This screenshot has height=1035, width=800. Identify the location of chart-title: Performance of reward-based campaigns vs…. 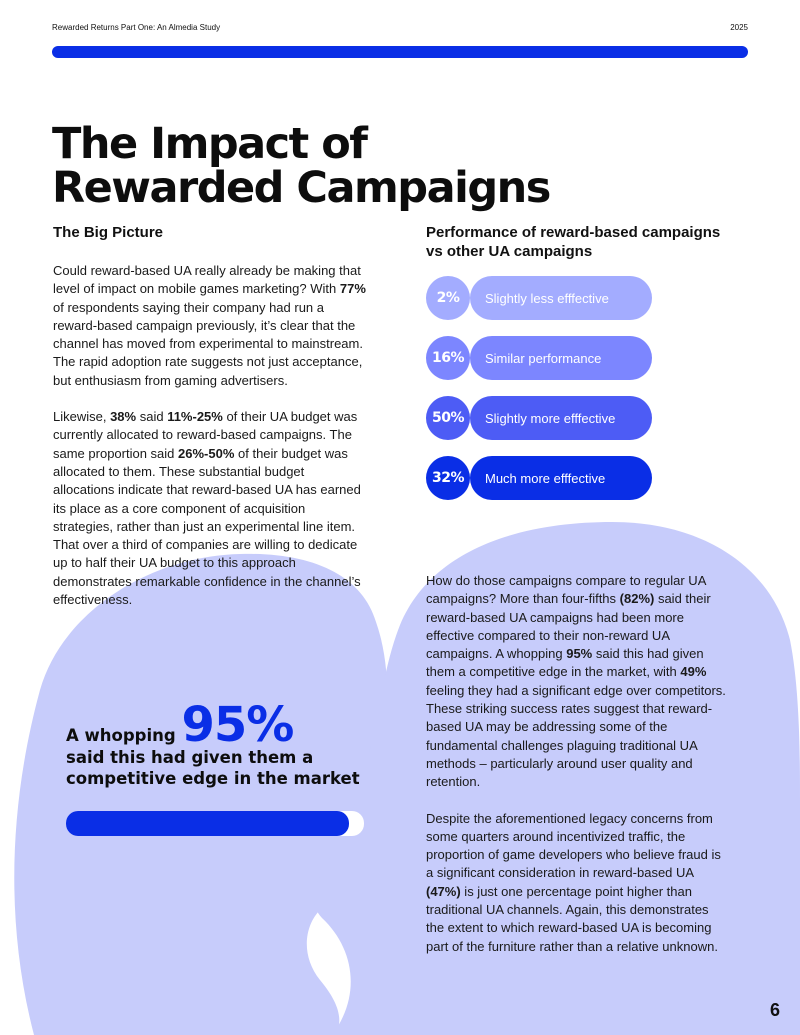
(573, 242).